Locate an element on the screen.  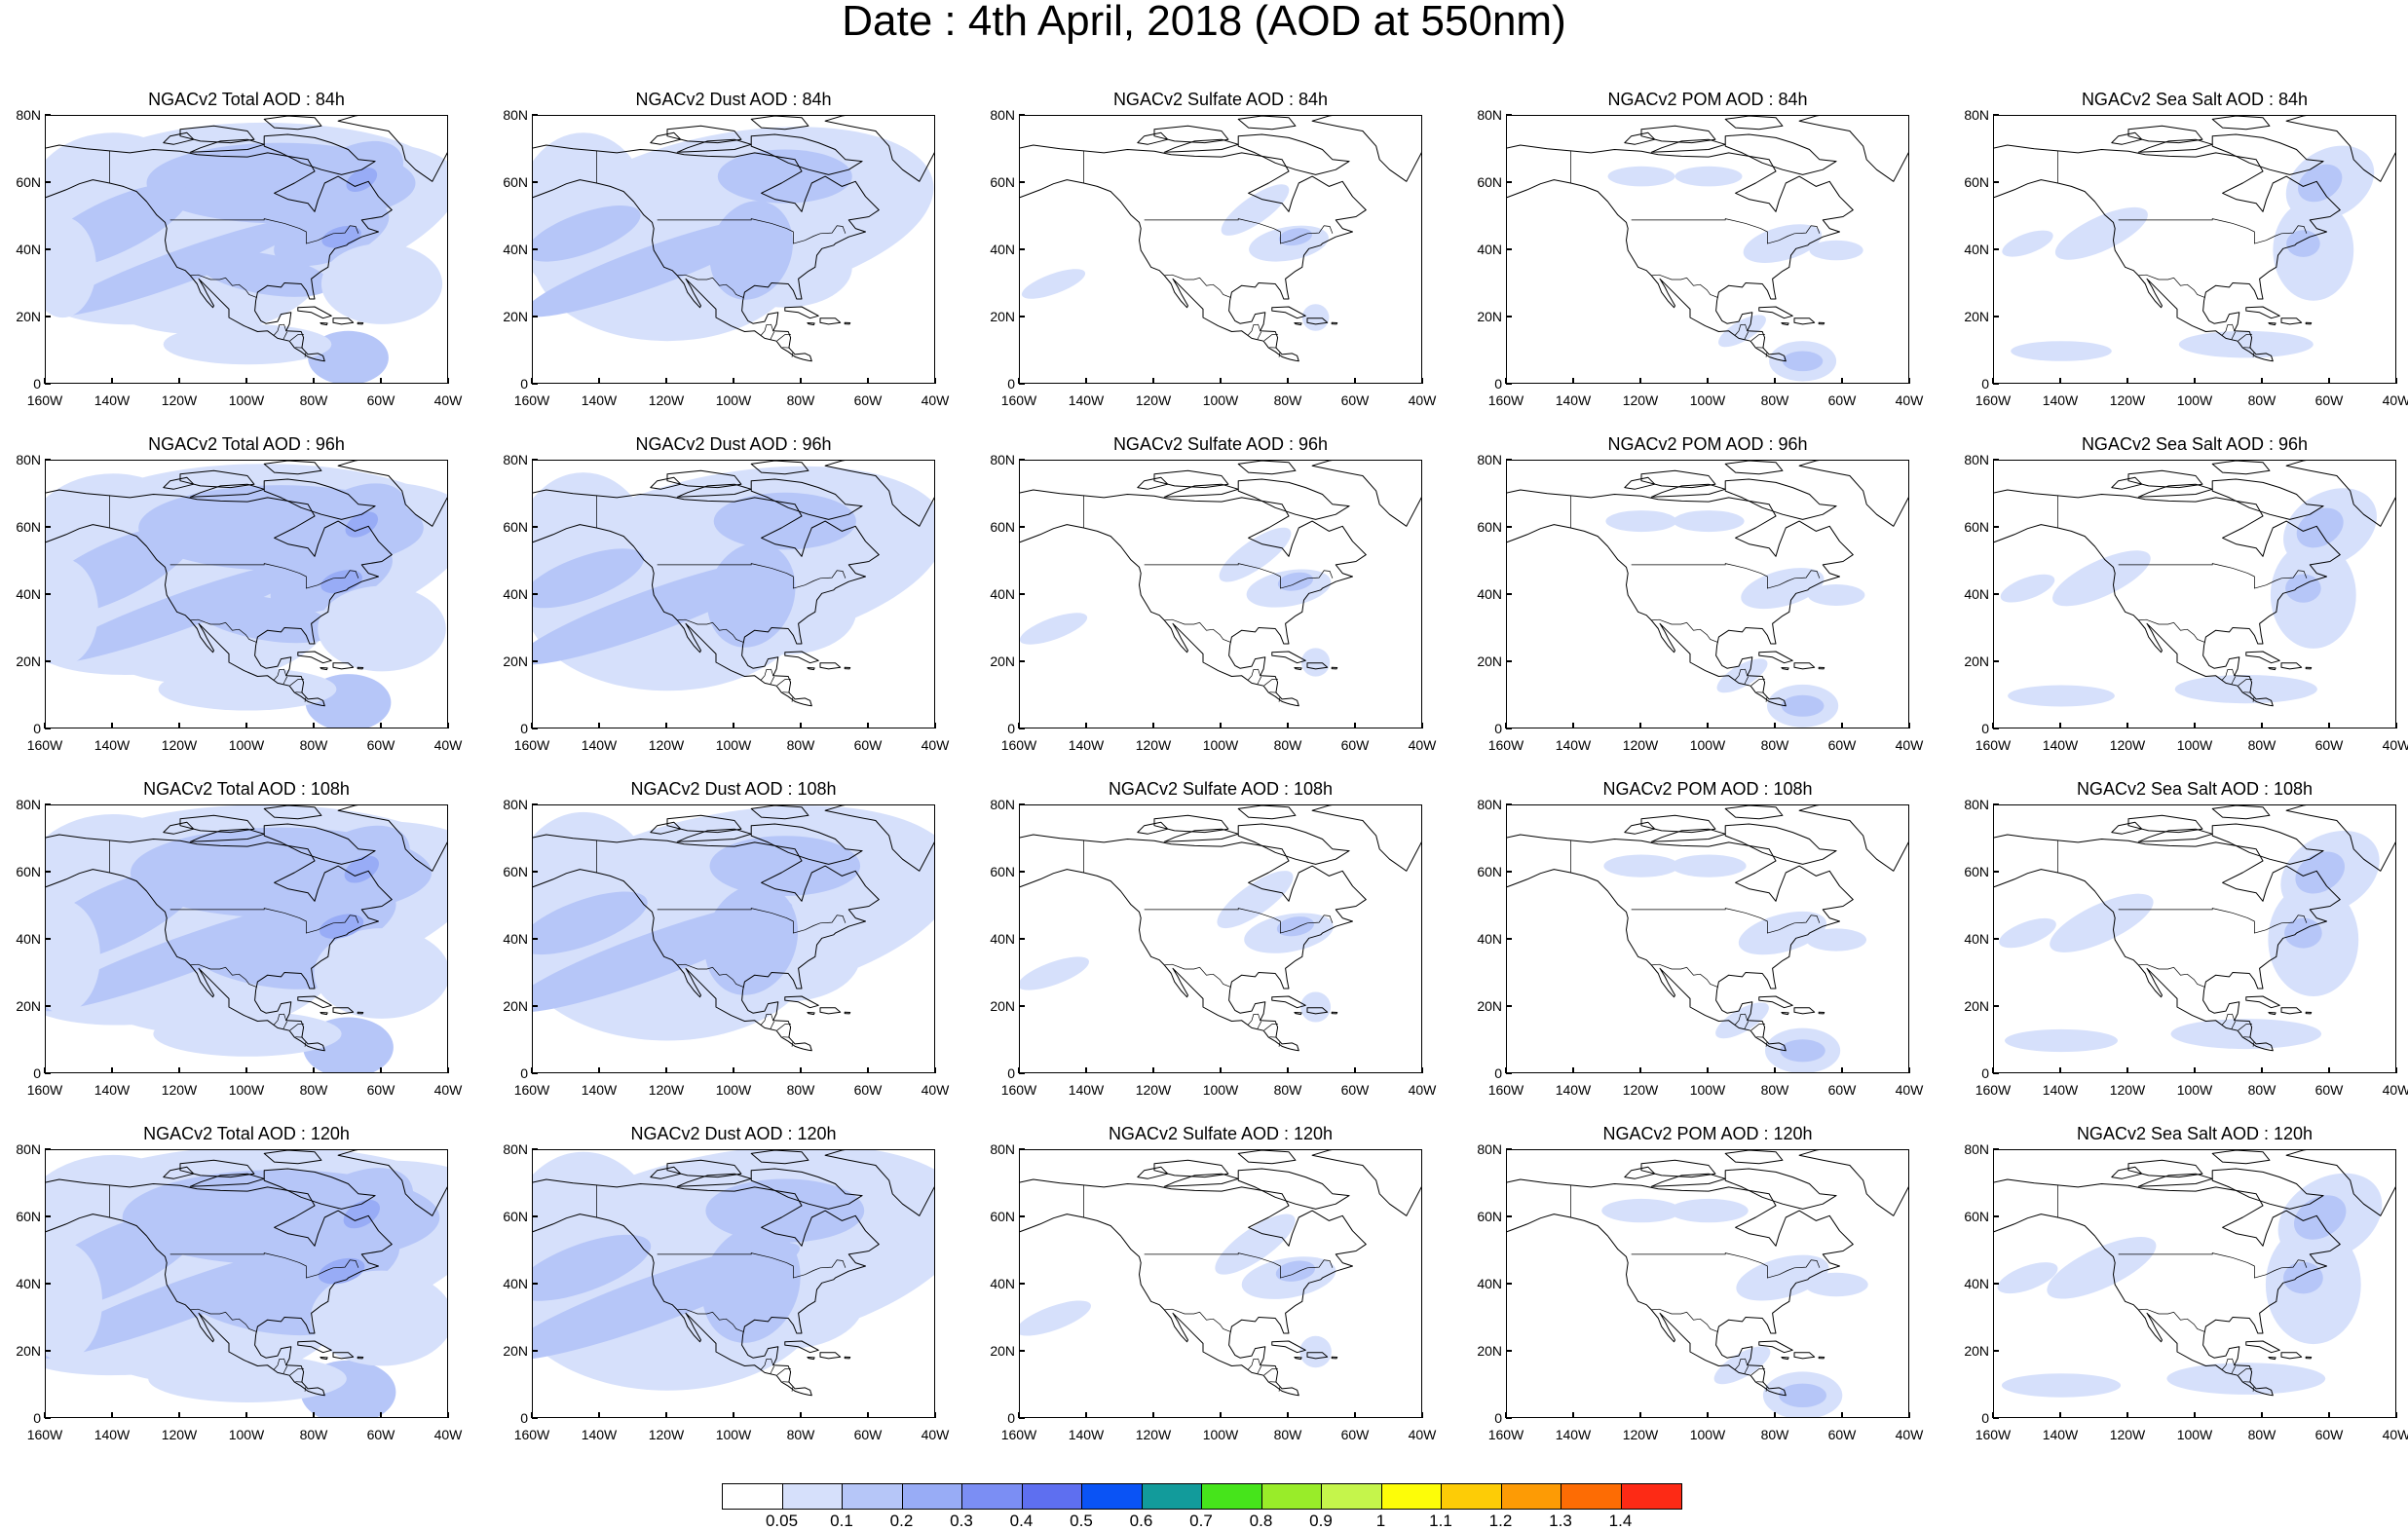
lon-tick-label: 120W is located at coordinates (1640, 745).